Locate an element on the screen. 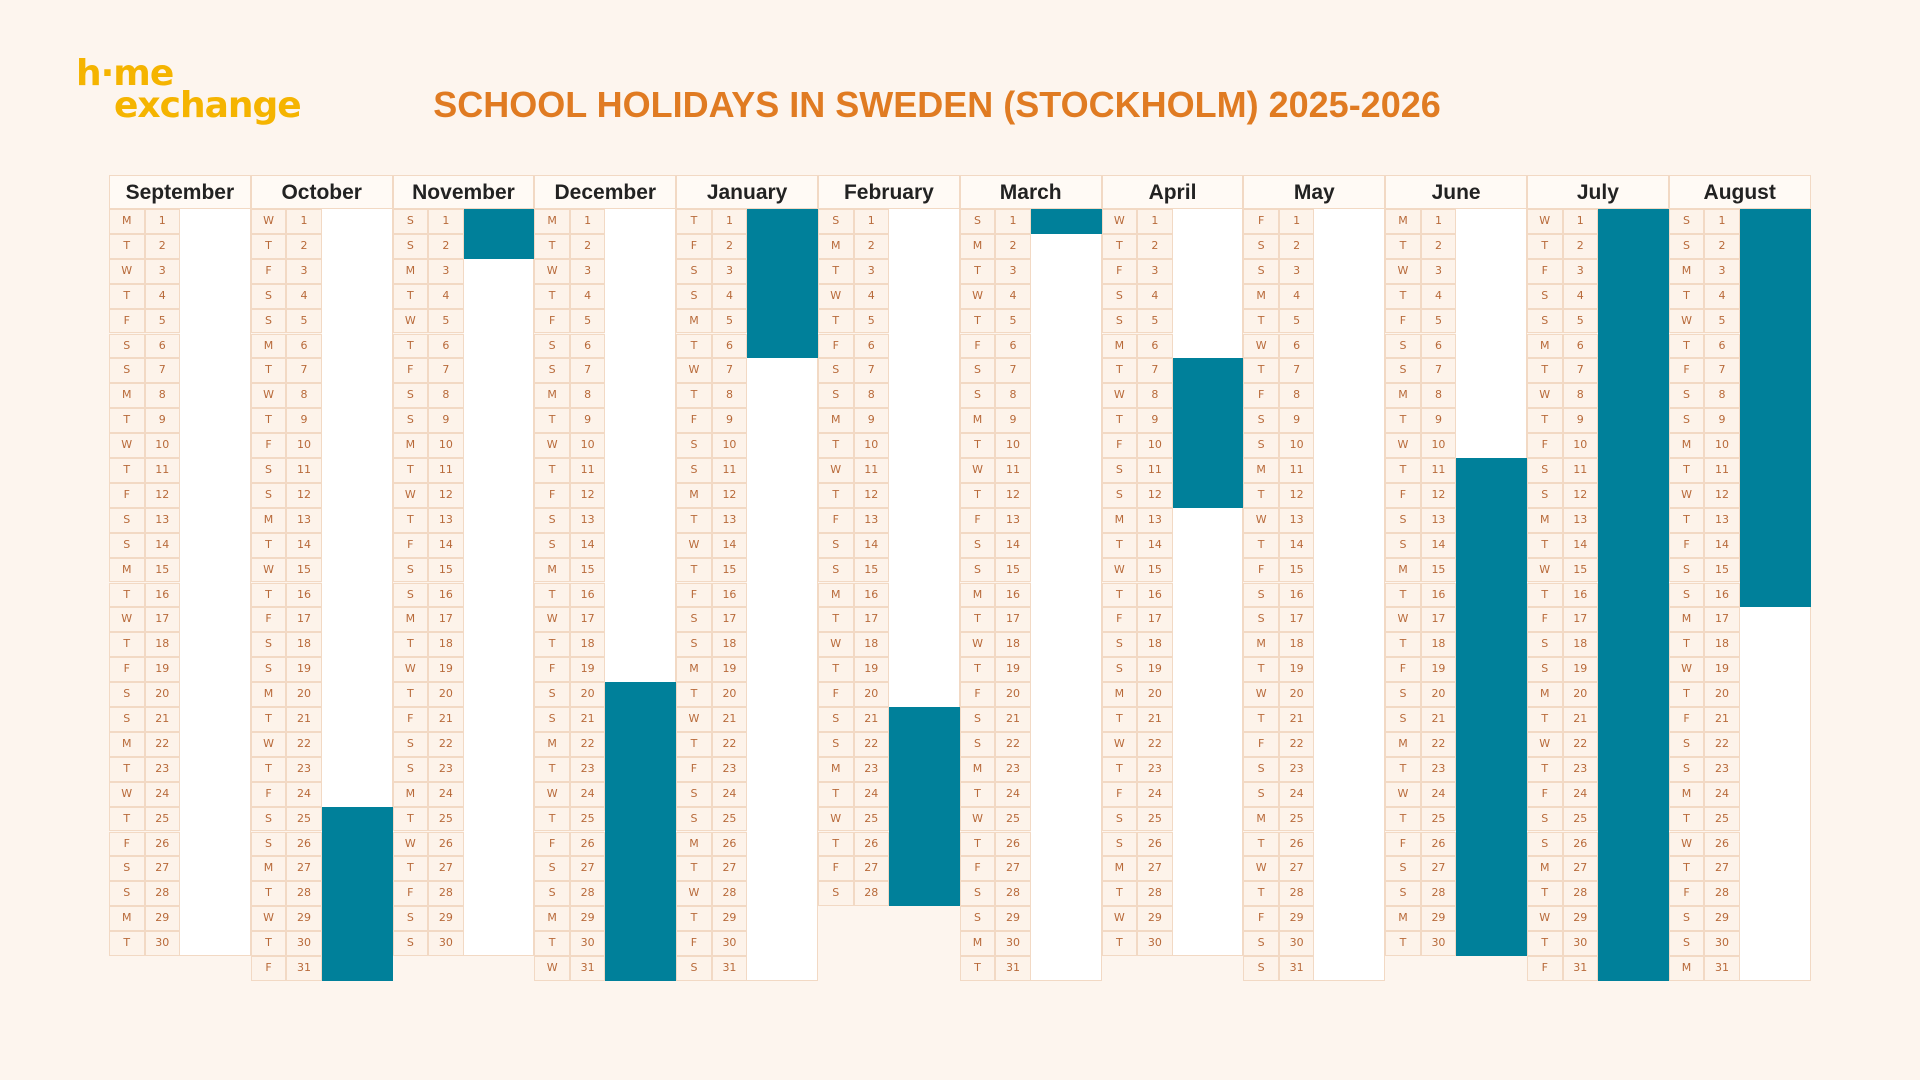 The height and width of the screenshot is (1080, 1920). day: 14 is located at coordinates (162, 545).